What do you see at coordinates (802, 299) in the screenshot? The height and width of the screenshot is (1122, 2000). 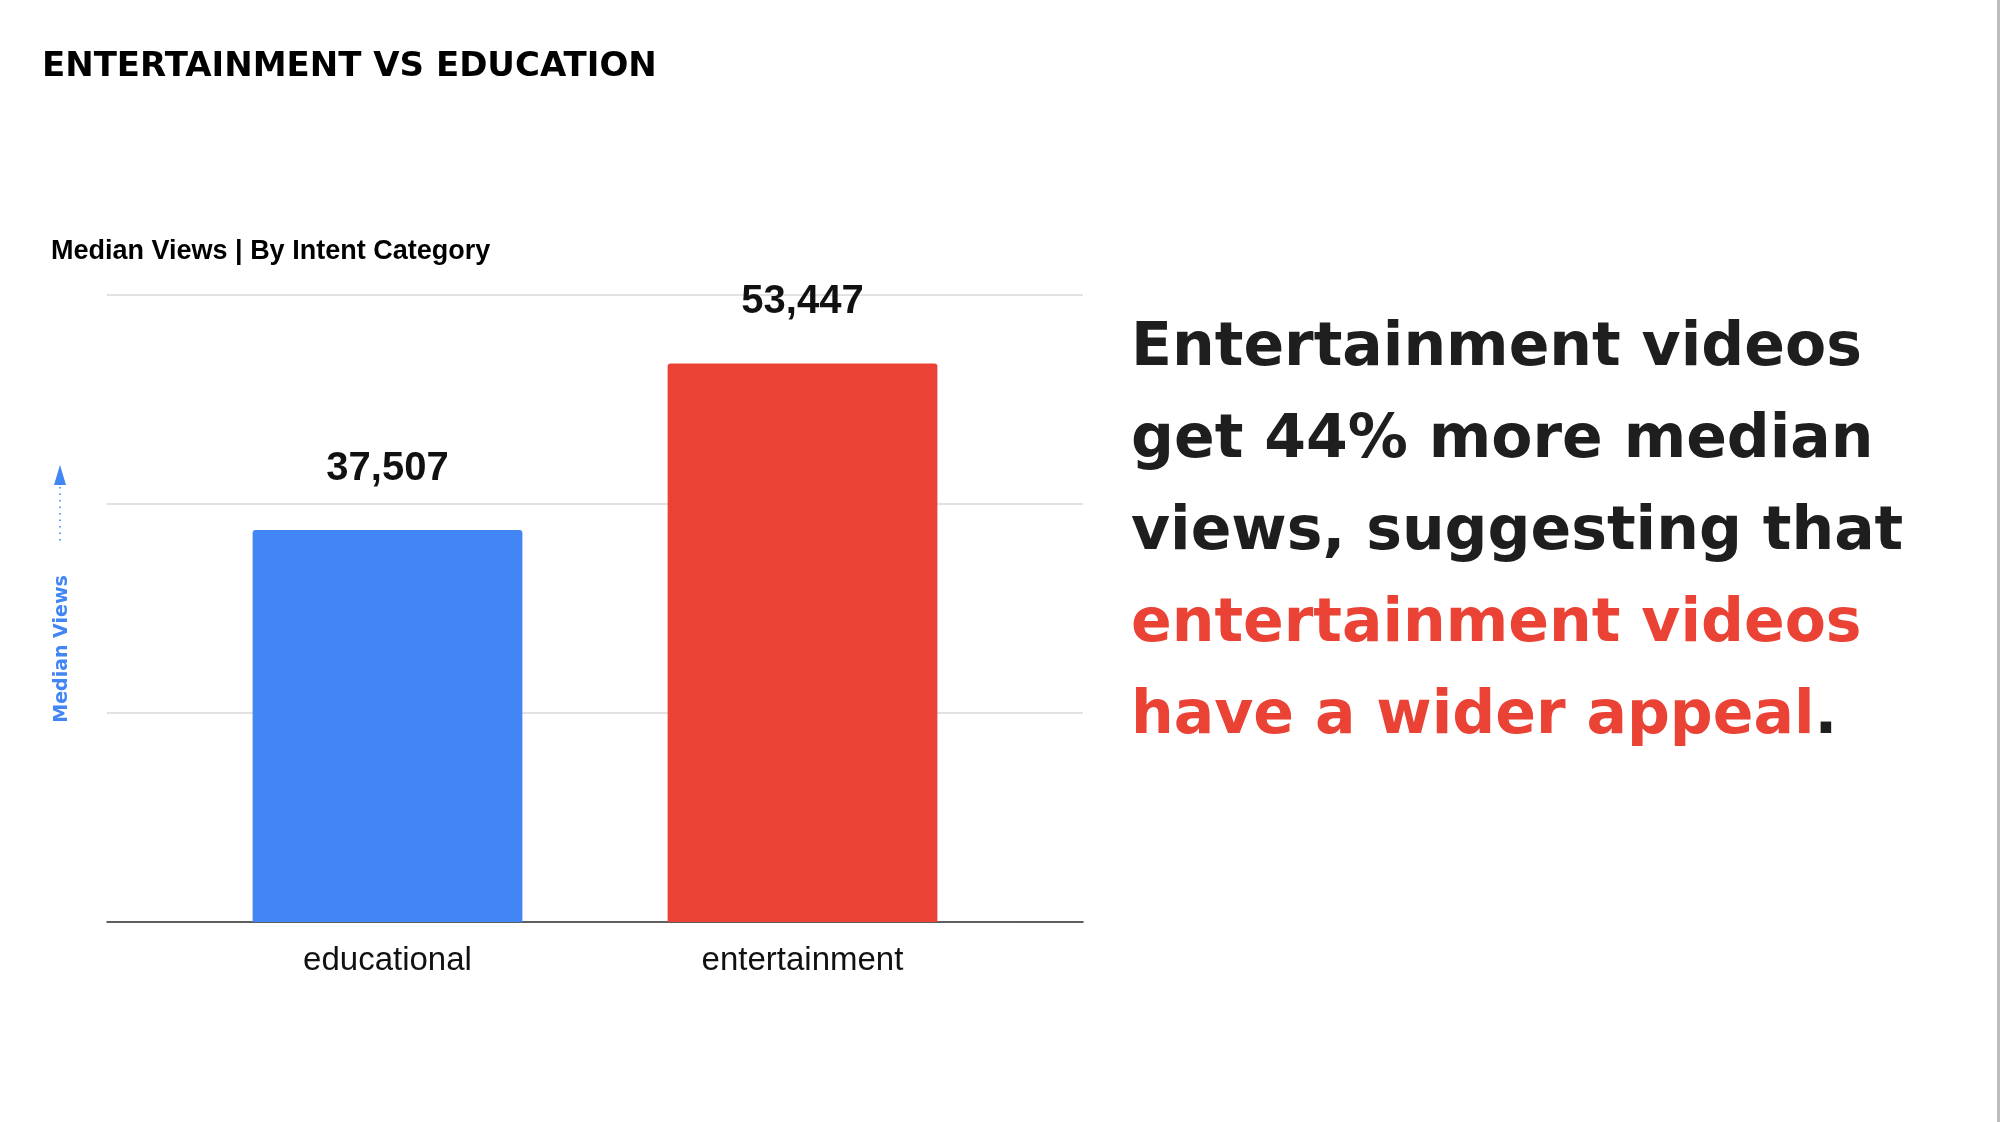 I see `data-label: 53,447` at bounding box center [802, 299].